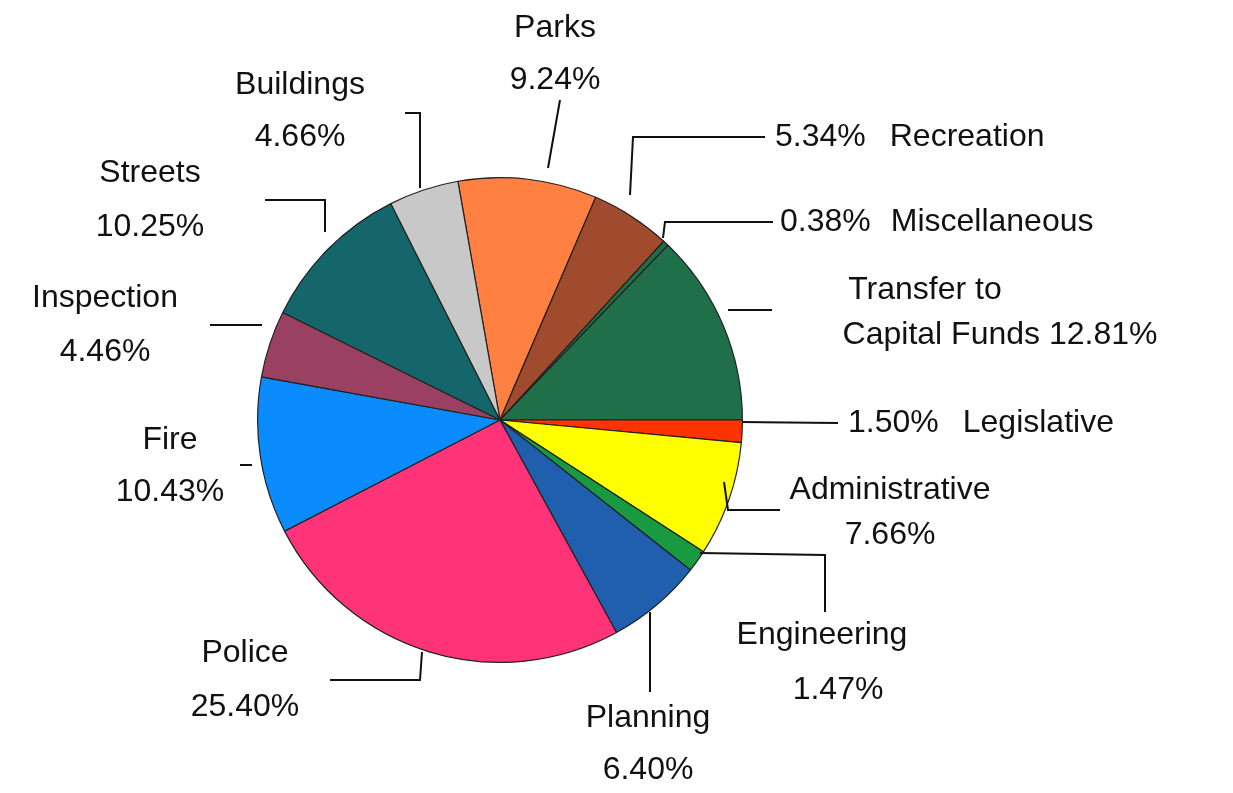  What do you see at coordinates (300, 134) in the screenshot?
I see `data-label: 4.66%` at bounding box center [300, 134].